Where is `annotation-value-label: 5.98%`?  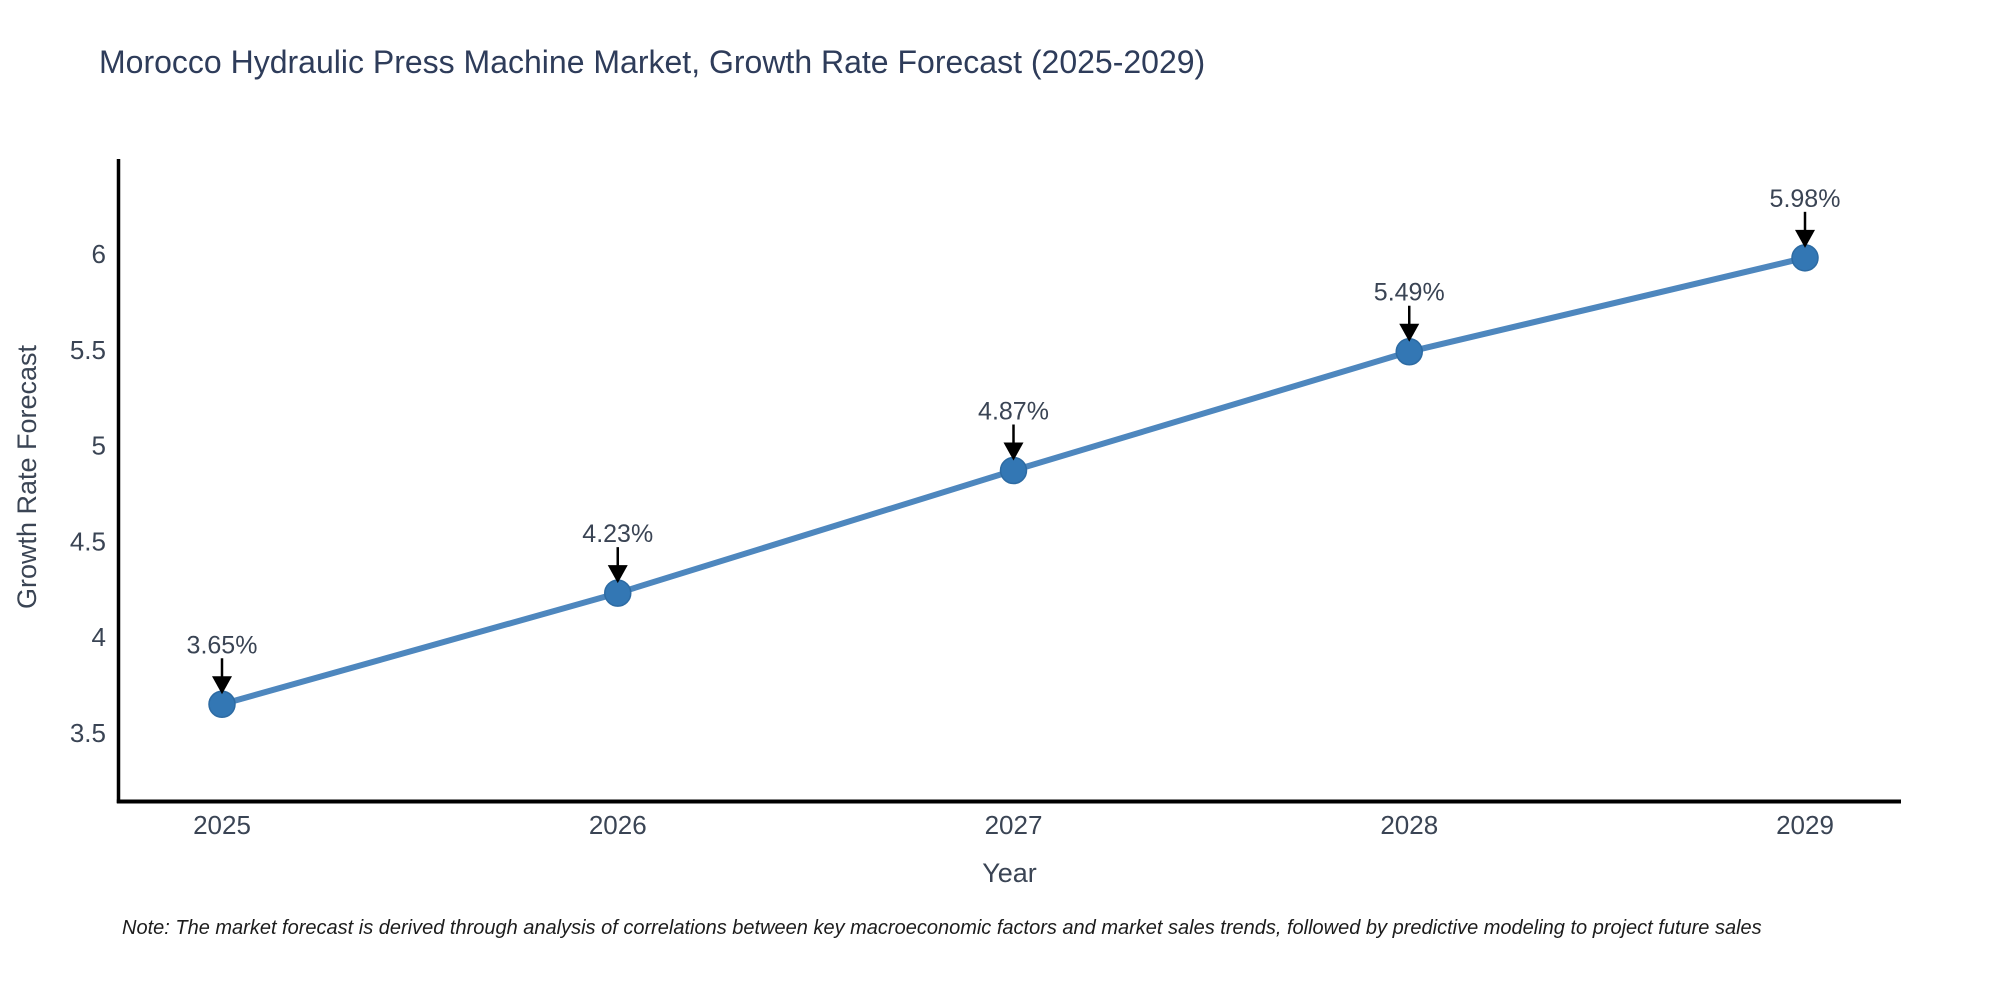
annotation-value-label: 5.98% is located at coordinates (1805, 199).